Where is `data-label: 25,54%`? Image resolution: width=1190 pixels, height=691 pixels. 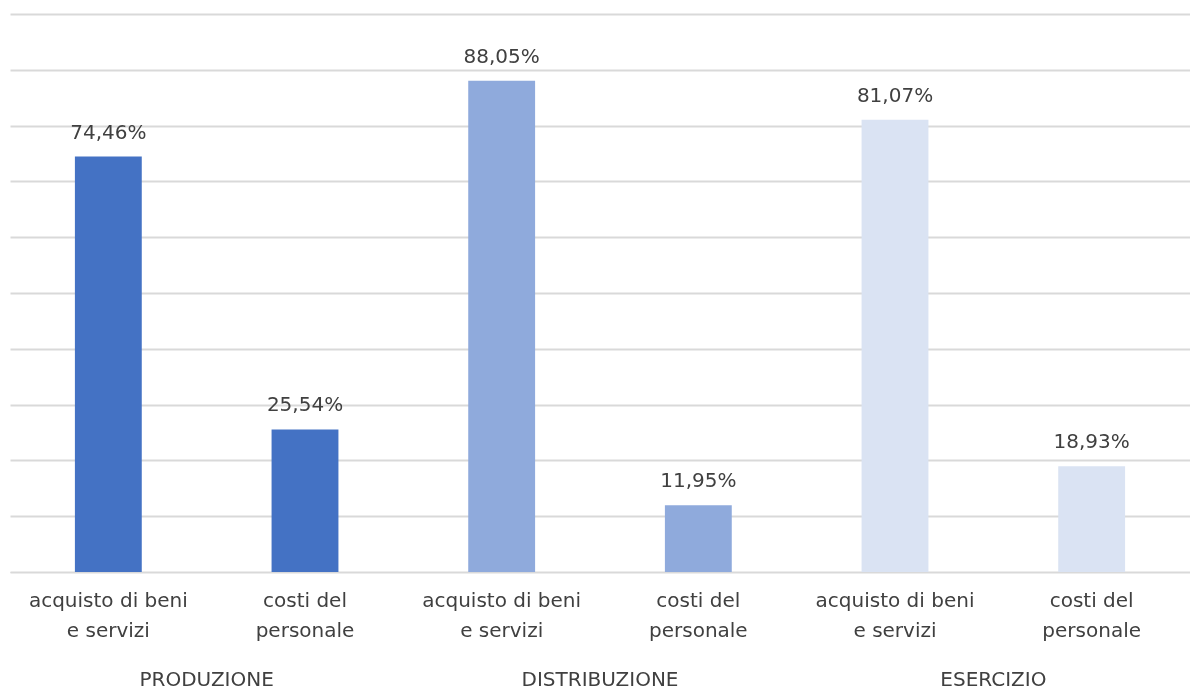
data-label: 25,54% is located at coordinates (305, 404).